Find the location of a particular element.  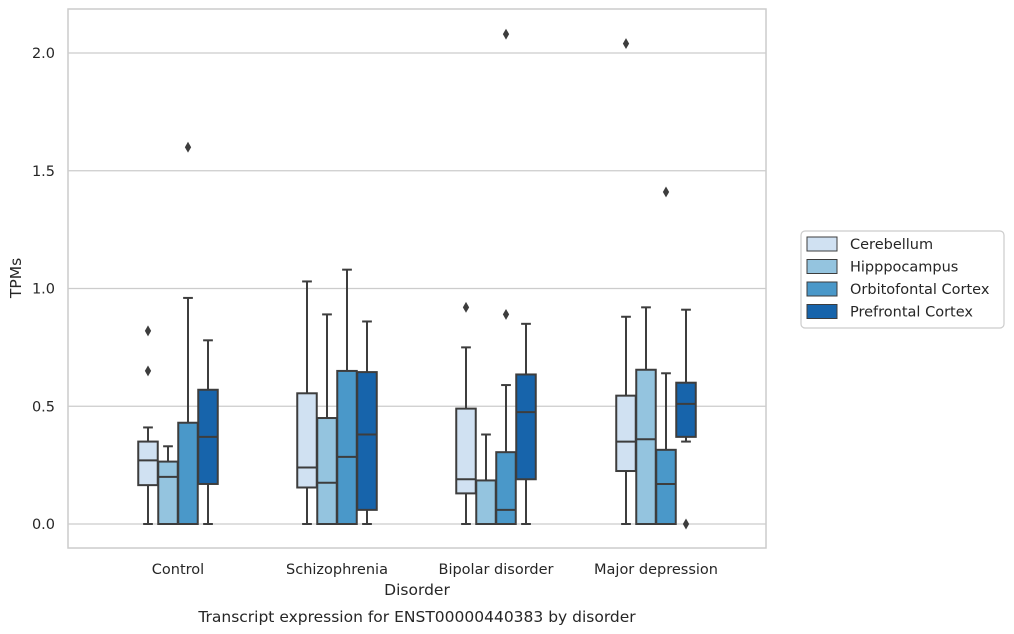

legend-label: Hipppocampus is located at coordinates (904, 268).